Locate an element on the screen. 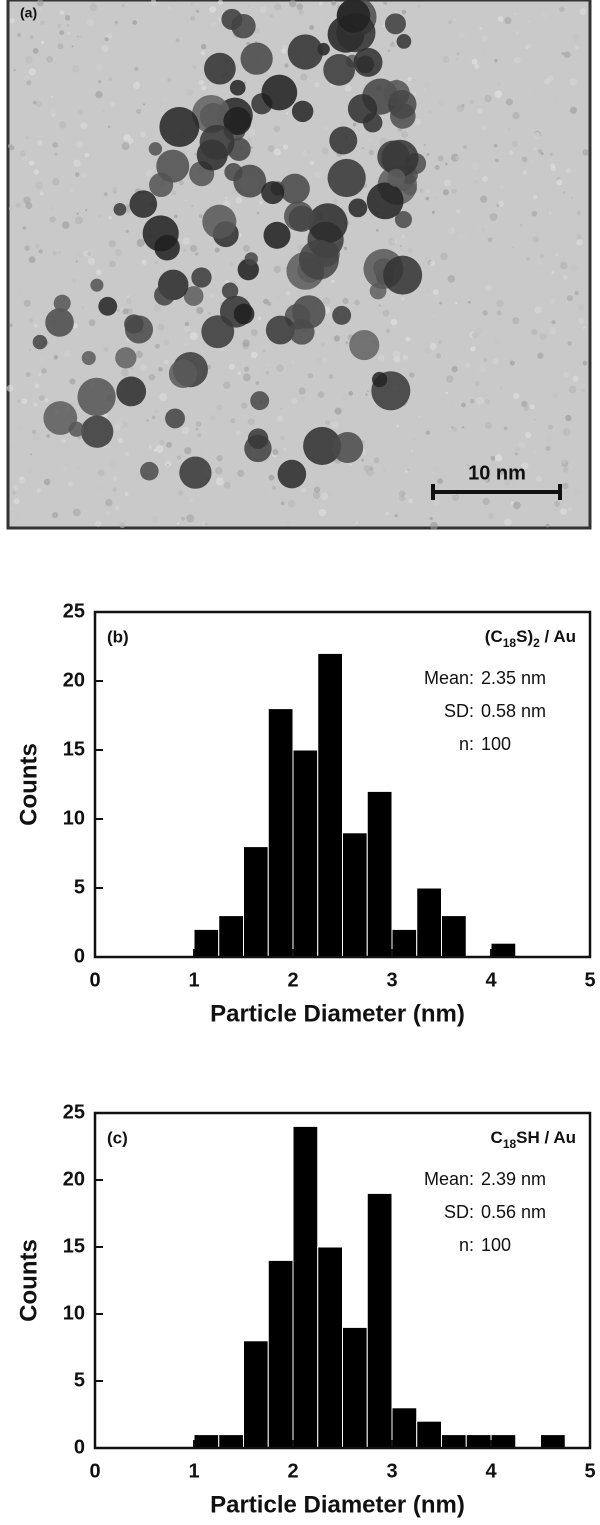 Image resolution: width=600 pixels, height=1525 pixels. legend-text: C is located at coordinates (497, 1137).